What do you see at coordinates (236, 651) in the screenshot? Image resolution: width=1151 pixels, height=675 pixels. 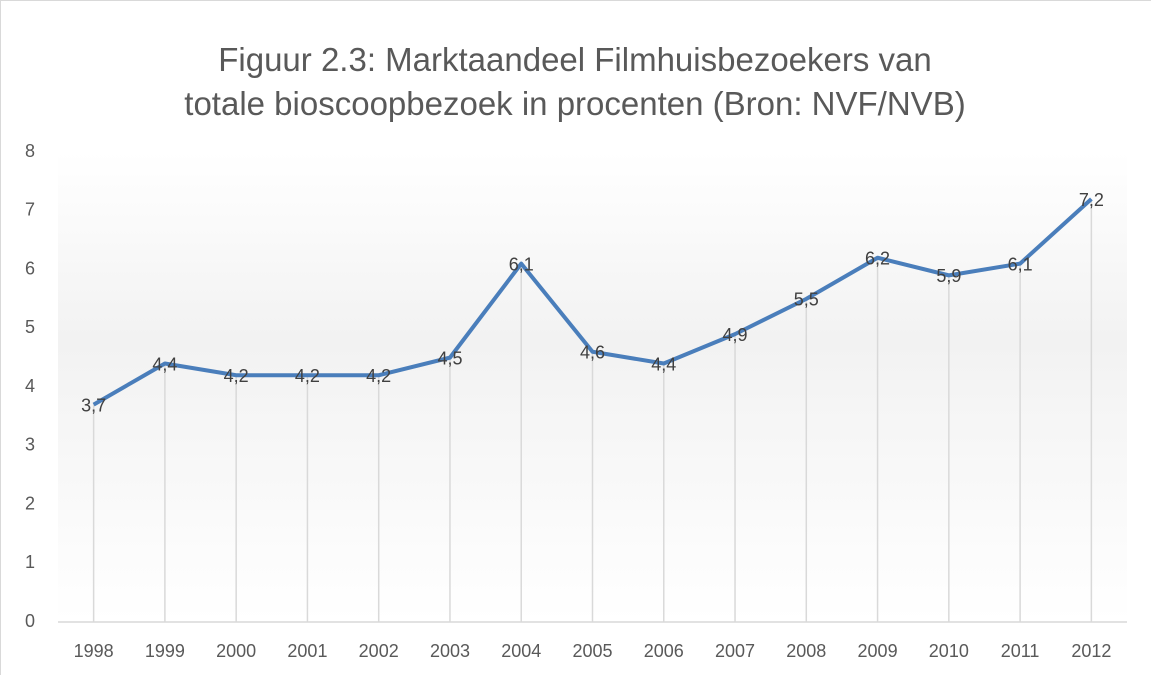 I see `x-tick-label: 2000` at bounding box center [236, 651].